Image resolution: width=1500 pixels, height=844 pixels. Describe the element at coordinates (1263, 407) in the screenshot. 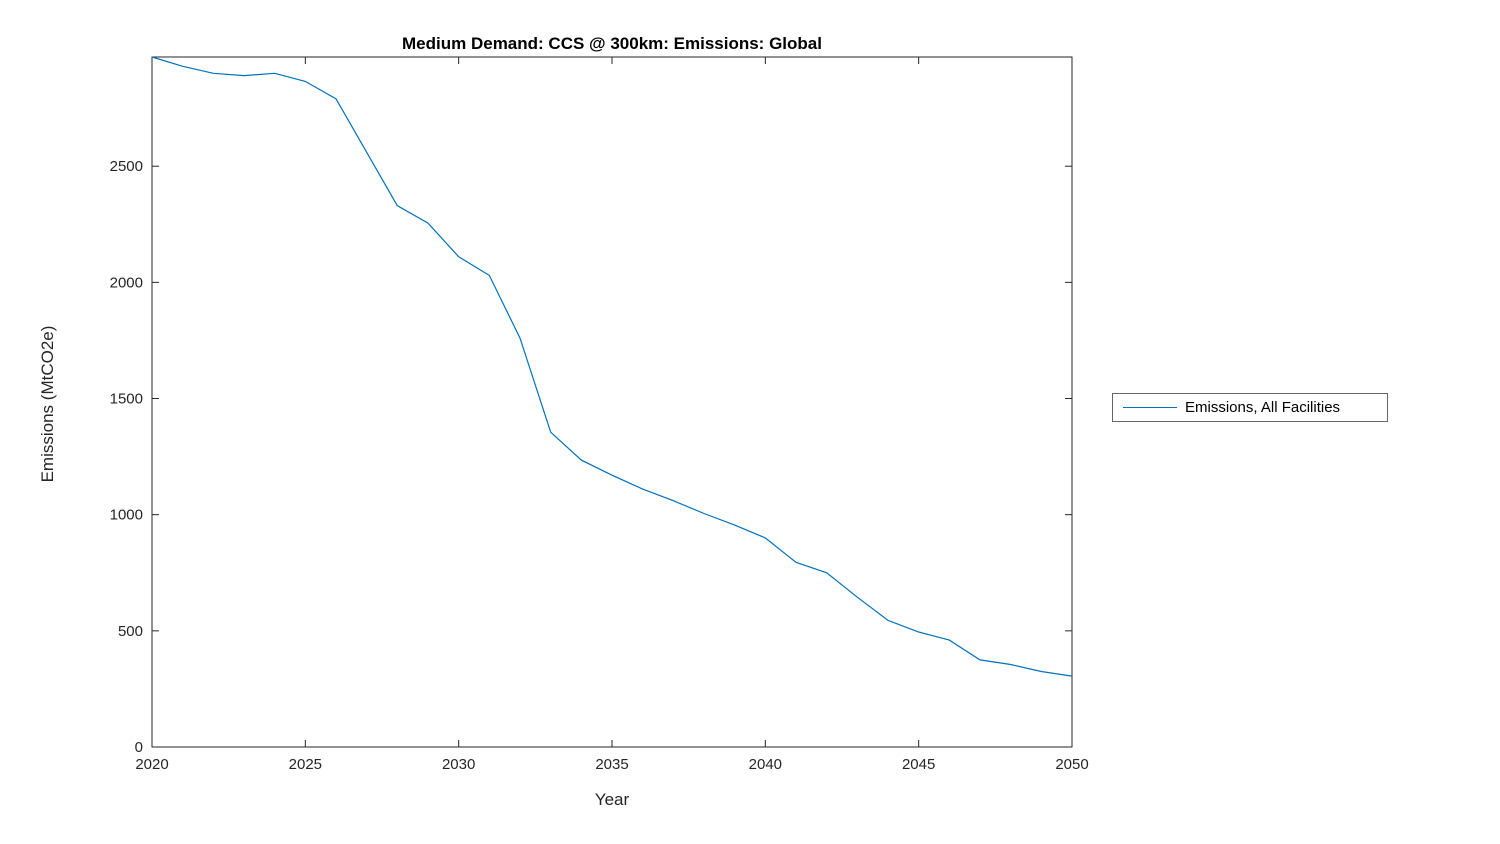

I see `legend-label: Emissions, All Facilities` at that location.